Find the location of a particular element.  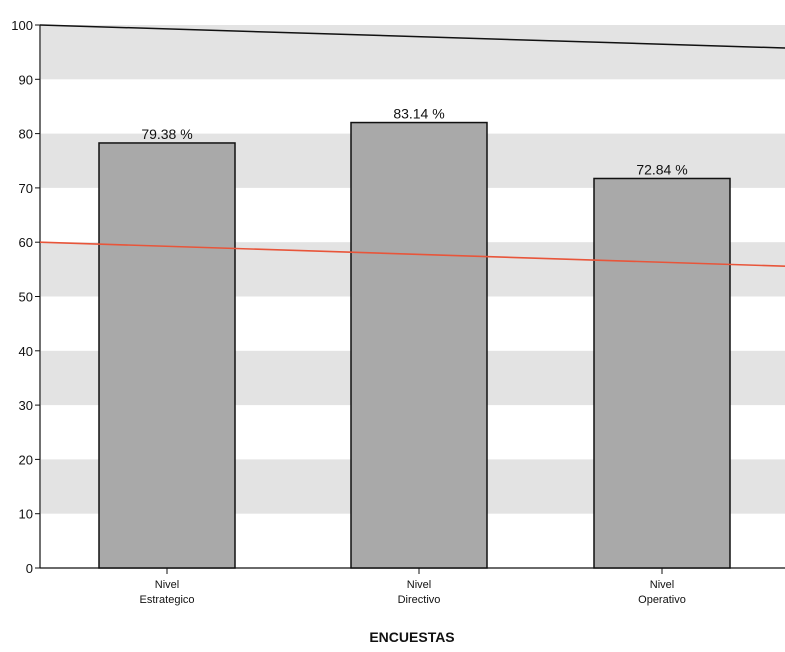

x-tick-label: Operativo is located at coordinates (662, 600).